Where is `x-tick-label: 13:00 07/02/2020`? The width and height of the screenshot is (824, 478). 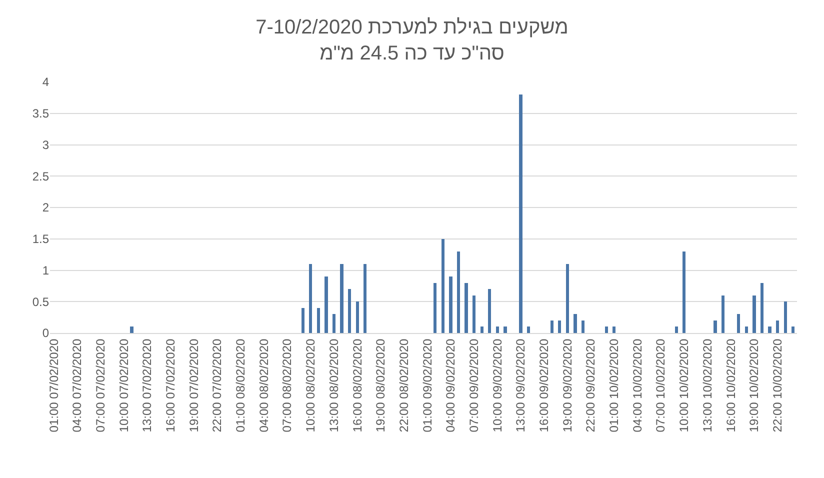 x-tick-label: 13:00 07/02/2020 is located at coordinates (147, 385).